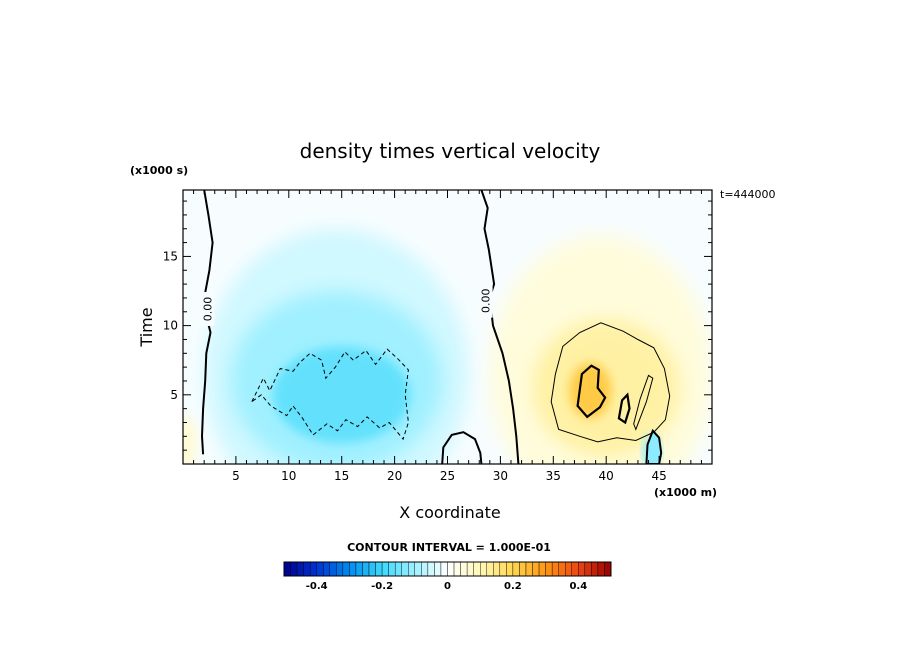 The height and width of the screenshot is (659, 904). Describe the element at coordinates (146, 327) in the screenshot. I see `y-axis-label: Time` at that location.